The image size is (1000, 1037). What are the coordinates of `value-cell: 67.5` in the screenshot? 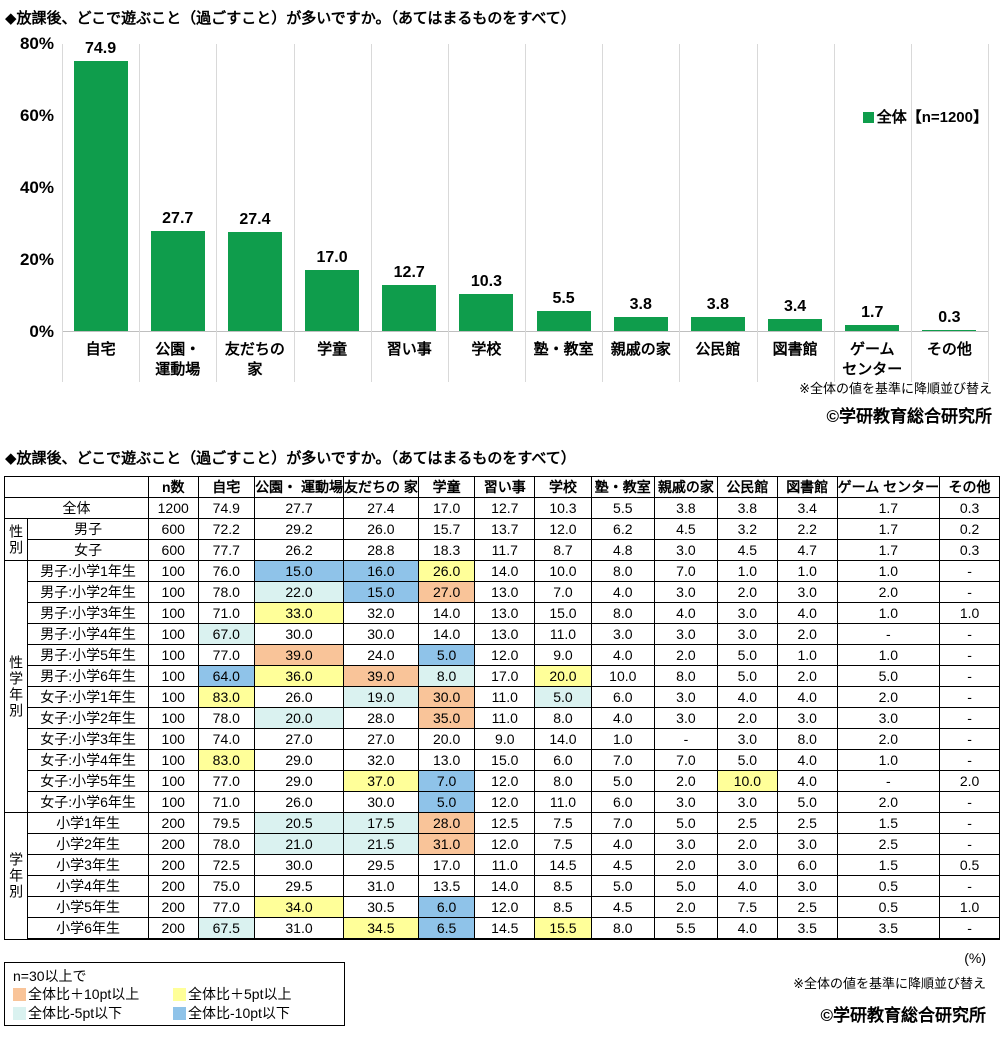 It's located at (226, 928).